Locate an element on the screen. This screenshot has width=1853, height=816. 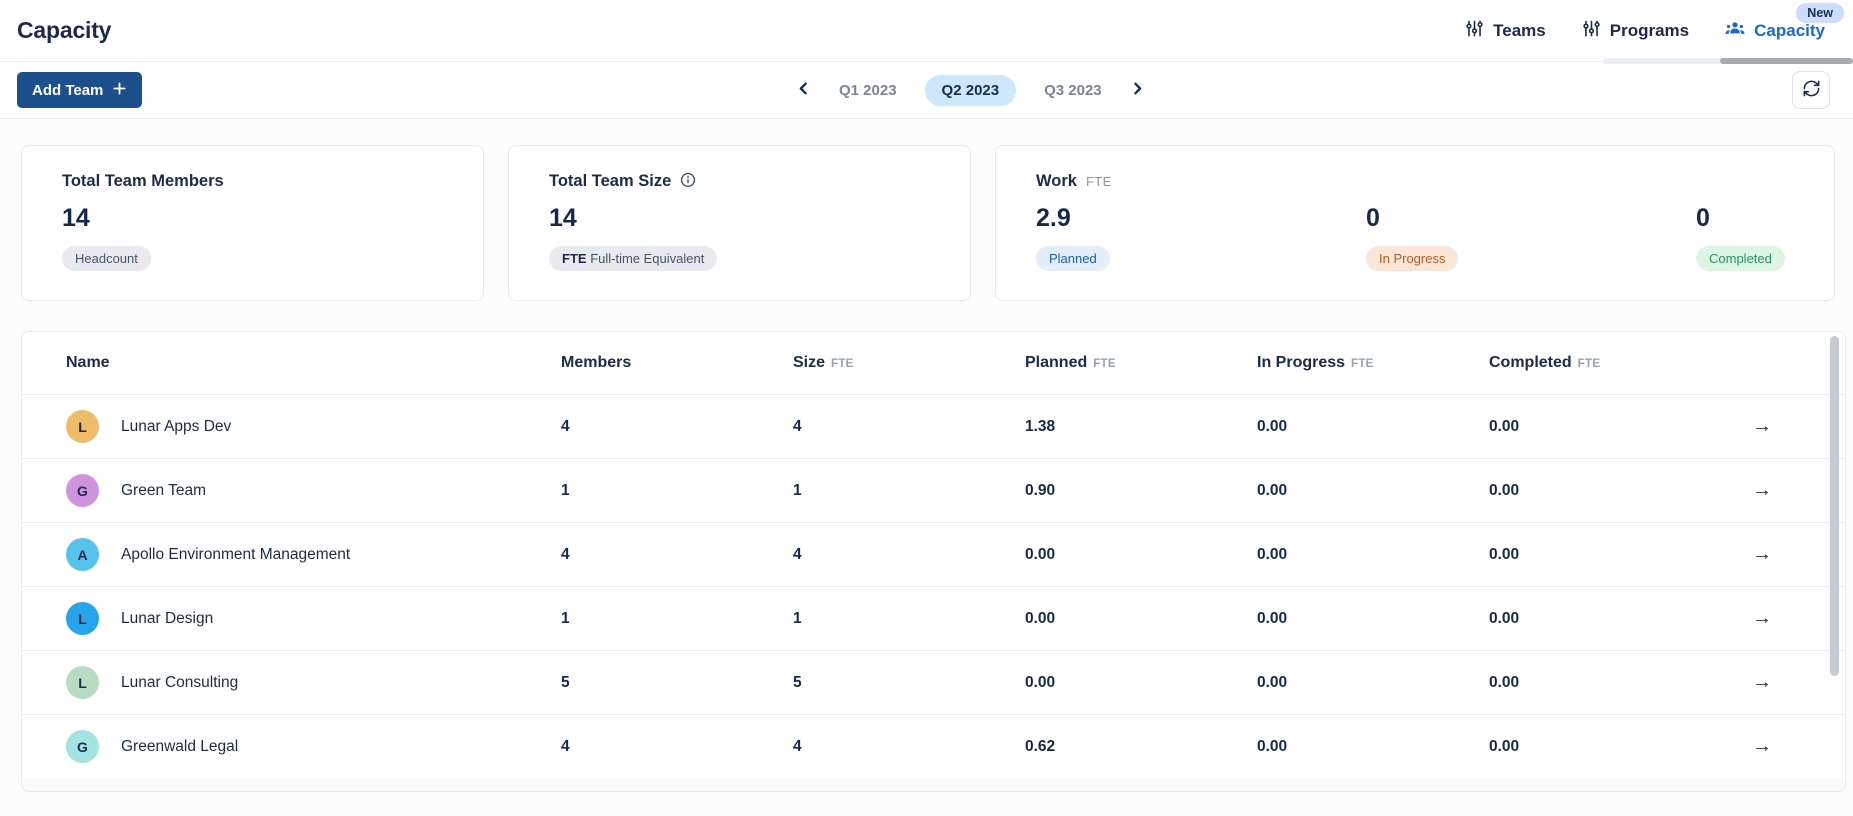
table-row: L Lunar Consulting 5 5 0.00 0.00 0.00 → is located at coordinates (933, 682).